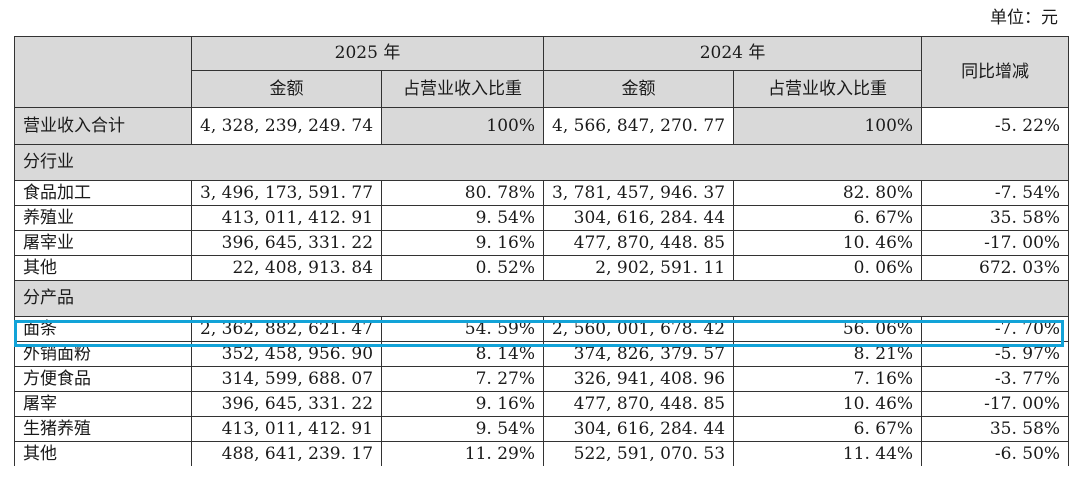 The width and height of the screenshot is (1080, 484). What do you see at coordinates (828, 89) in the screenshot?
I see `header-ratio-2024: 占营业收入比重` at bounding box center [828, 89].